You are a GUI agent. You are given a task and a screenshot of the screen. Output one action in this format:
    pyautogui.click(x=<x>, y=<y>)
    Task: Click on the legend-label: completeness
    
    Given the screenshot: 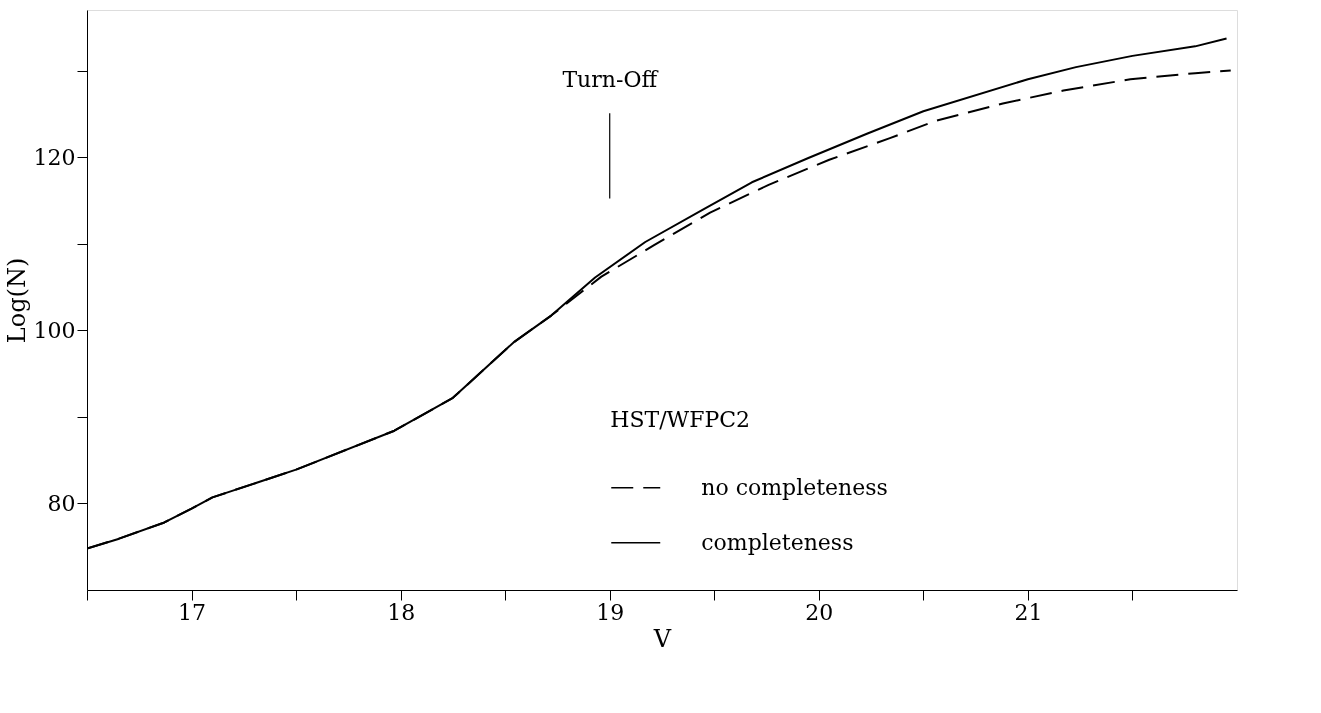 What is the action you would take?
    pyautogui.click(x=777, y=542)
    